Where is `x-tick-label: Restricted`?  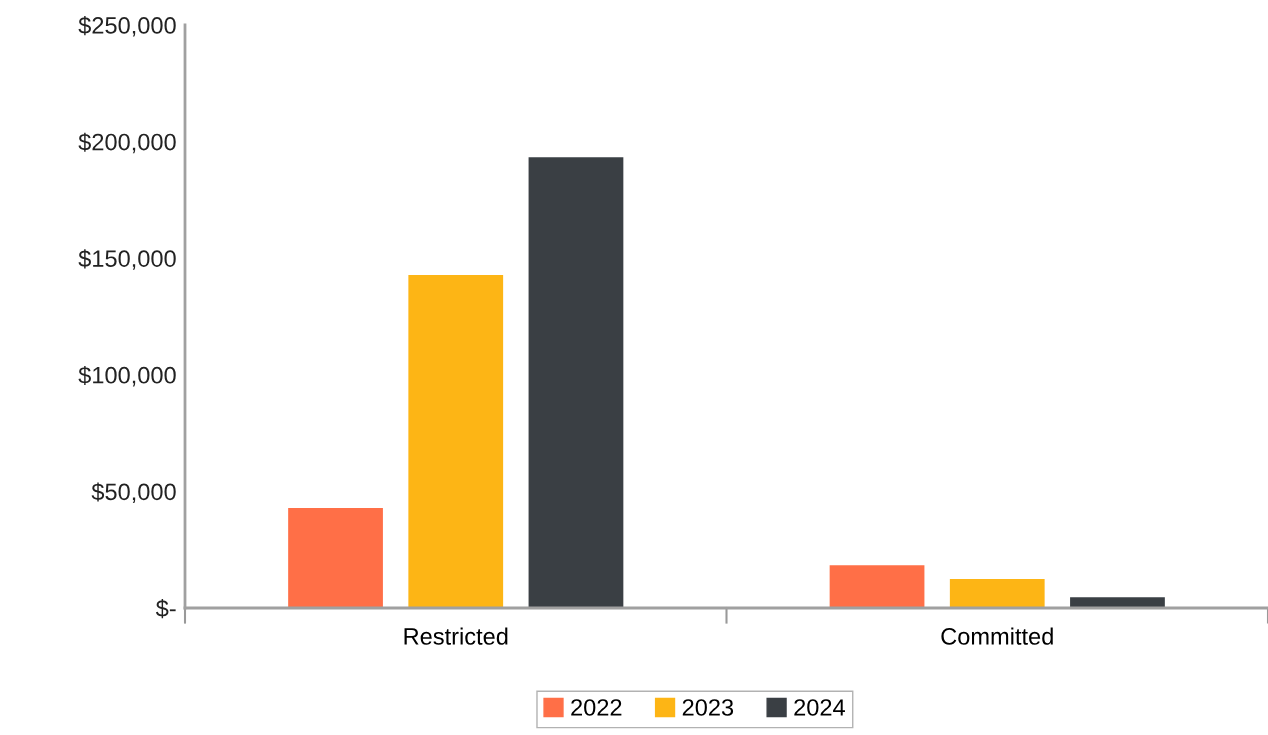 x-tick-label: Restricted is located at coordinates (456, 636).